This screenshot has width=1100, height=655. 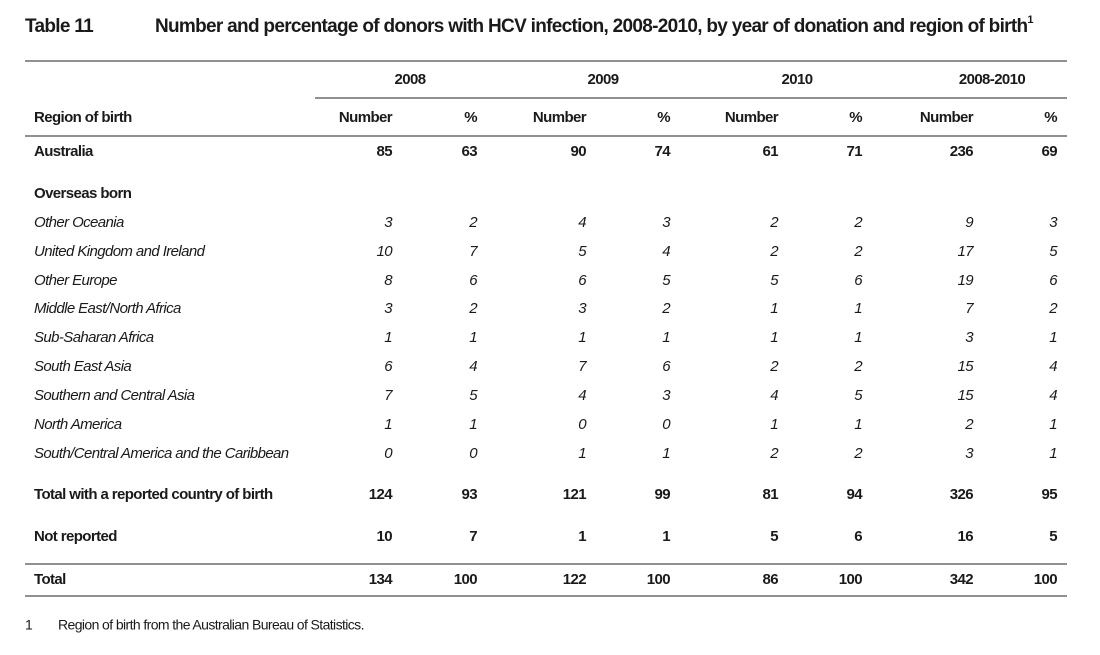 What do you see at coordinates (969, 222) in the screenshot?
I see `cell: 9` at bounding box center [969, 222].